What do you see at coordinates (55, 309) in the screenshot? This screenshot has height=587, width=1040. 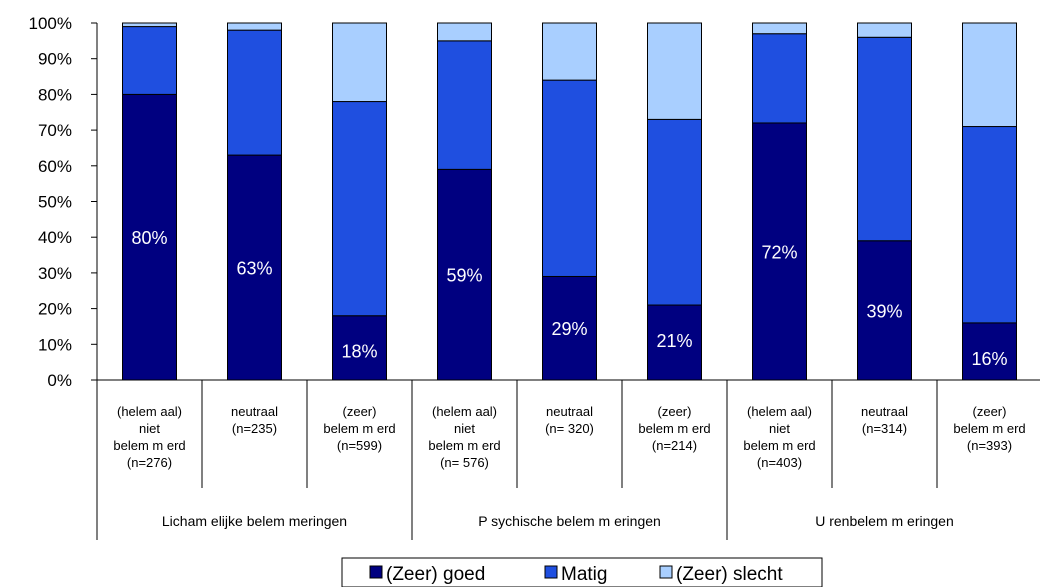 I see `y-tick-label: 20%` at bounding box center [55, 309].